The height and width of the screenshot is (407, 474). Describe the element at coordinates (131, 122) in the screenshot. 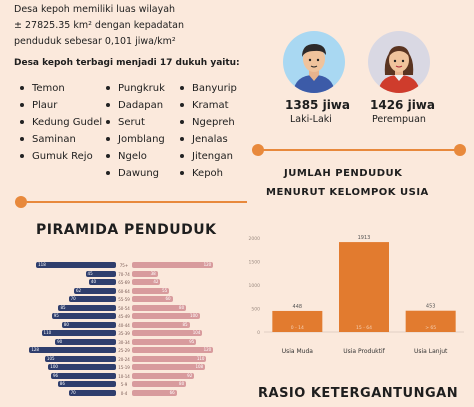

I see `hamlet-name: Serut` at that location.